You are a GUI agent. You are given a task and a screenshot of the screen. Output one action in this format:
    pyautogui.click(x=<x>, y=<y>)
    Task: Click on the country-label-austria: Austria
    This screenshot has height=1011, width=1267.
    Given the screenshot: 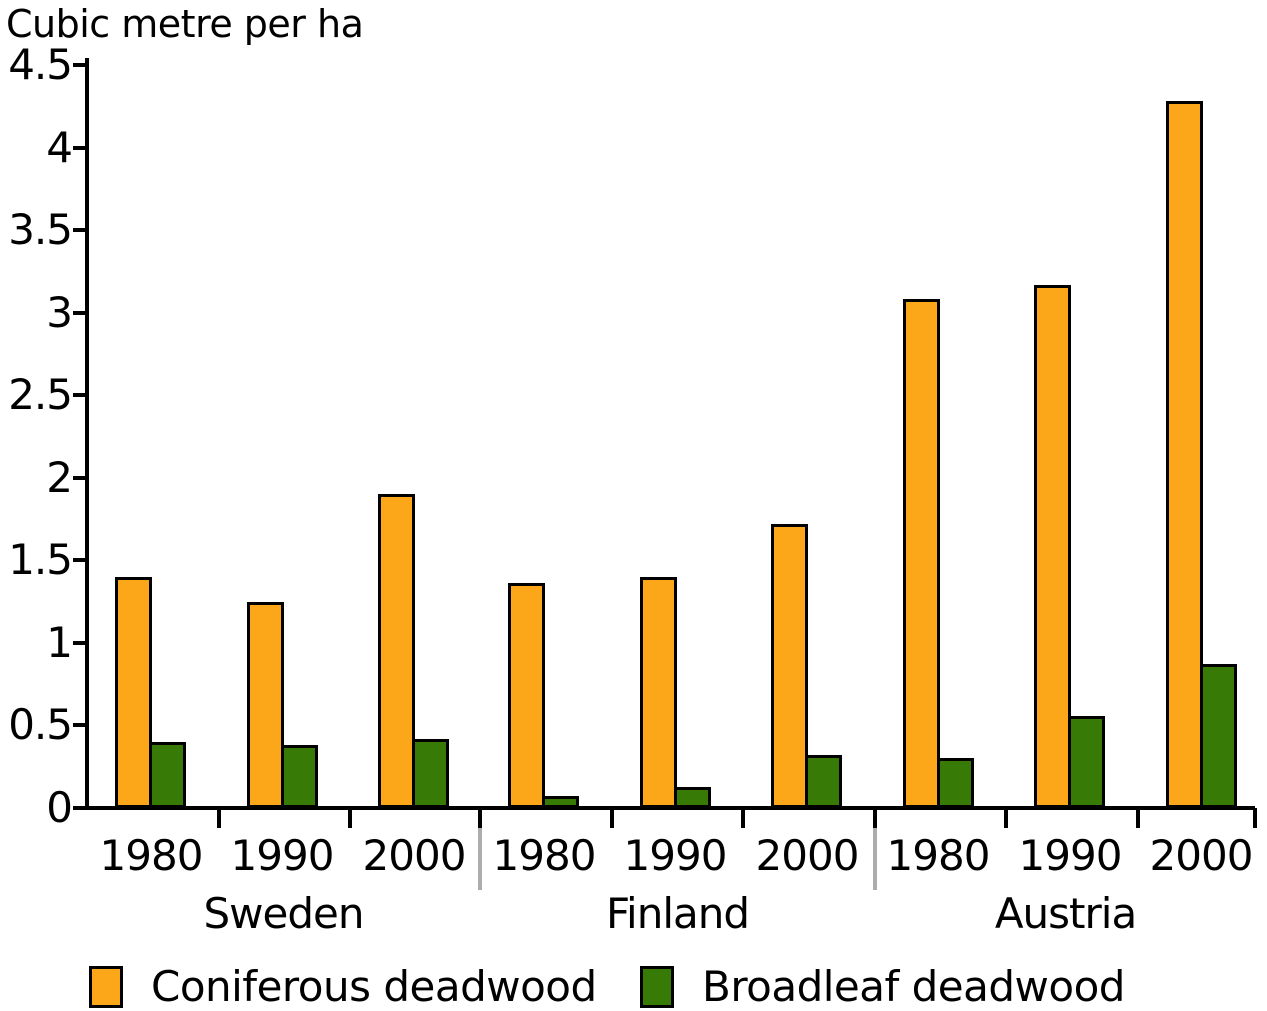 What is the action you would take?
    pyautogui.click(x=1065, y=913)
    